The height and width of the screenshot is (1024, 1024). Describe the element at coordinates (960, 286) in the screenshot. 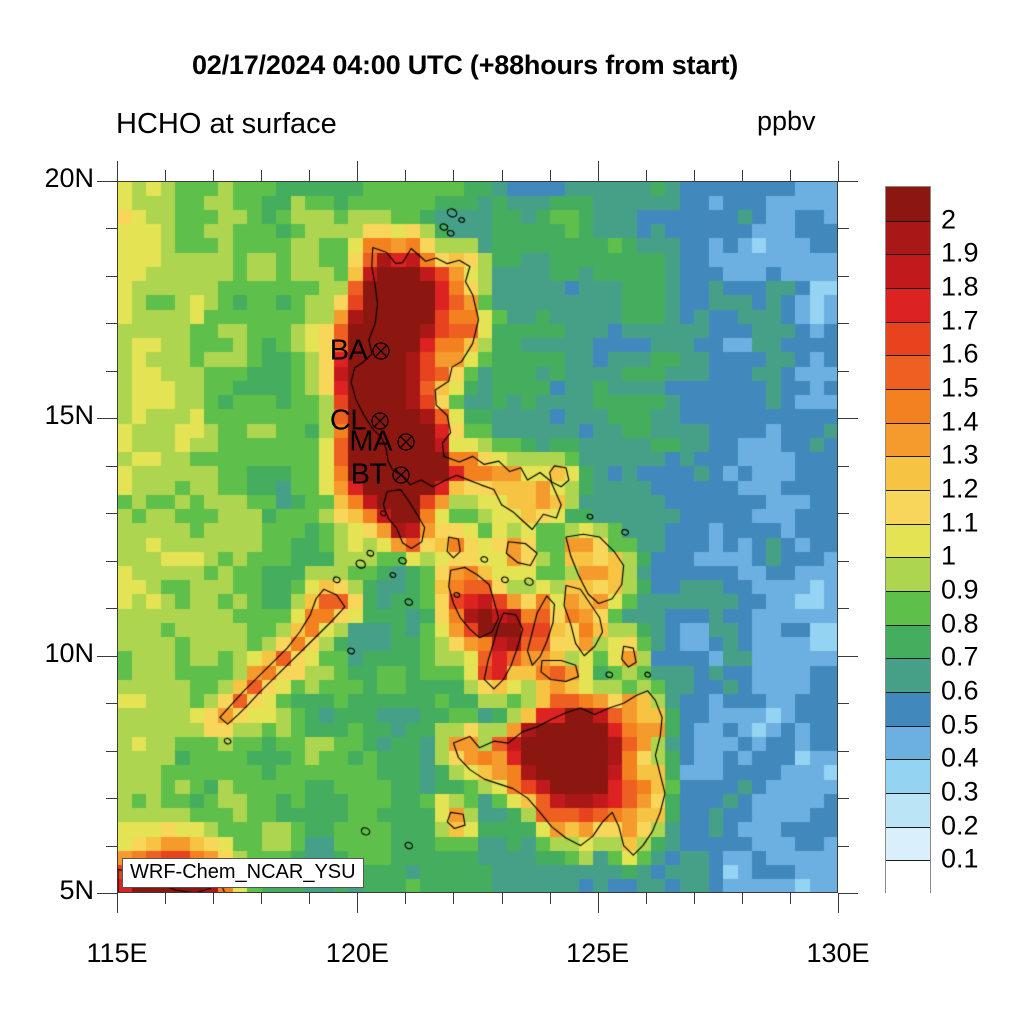

I see `colorbar-tick-label: 1.8` at that location.